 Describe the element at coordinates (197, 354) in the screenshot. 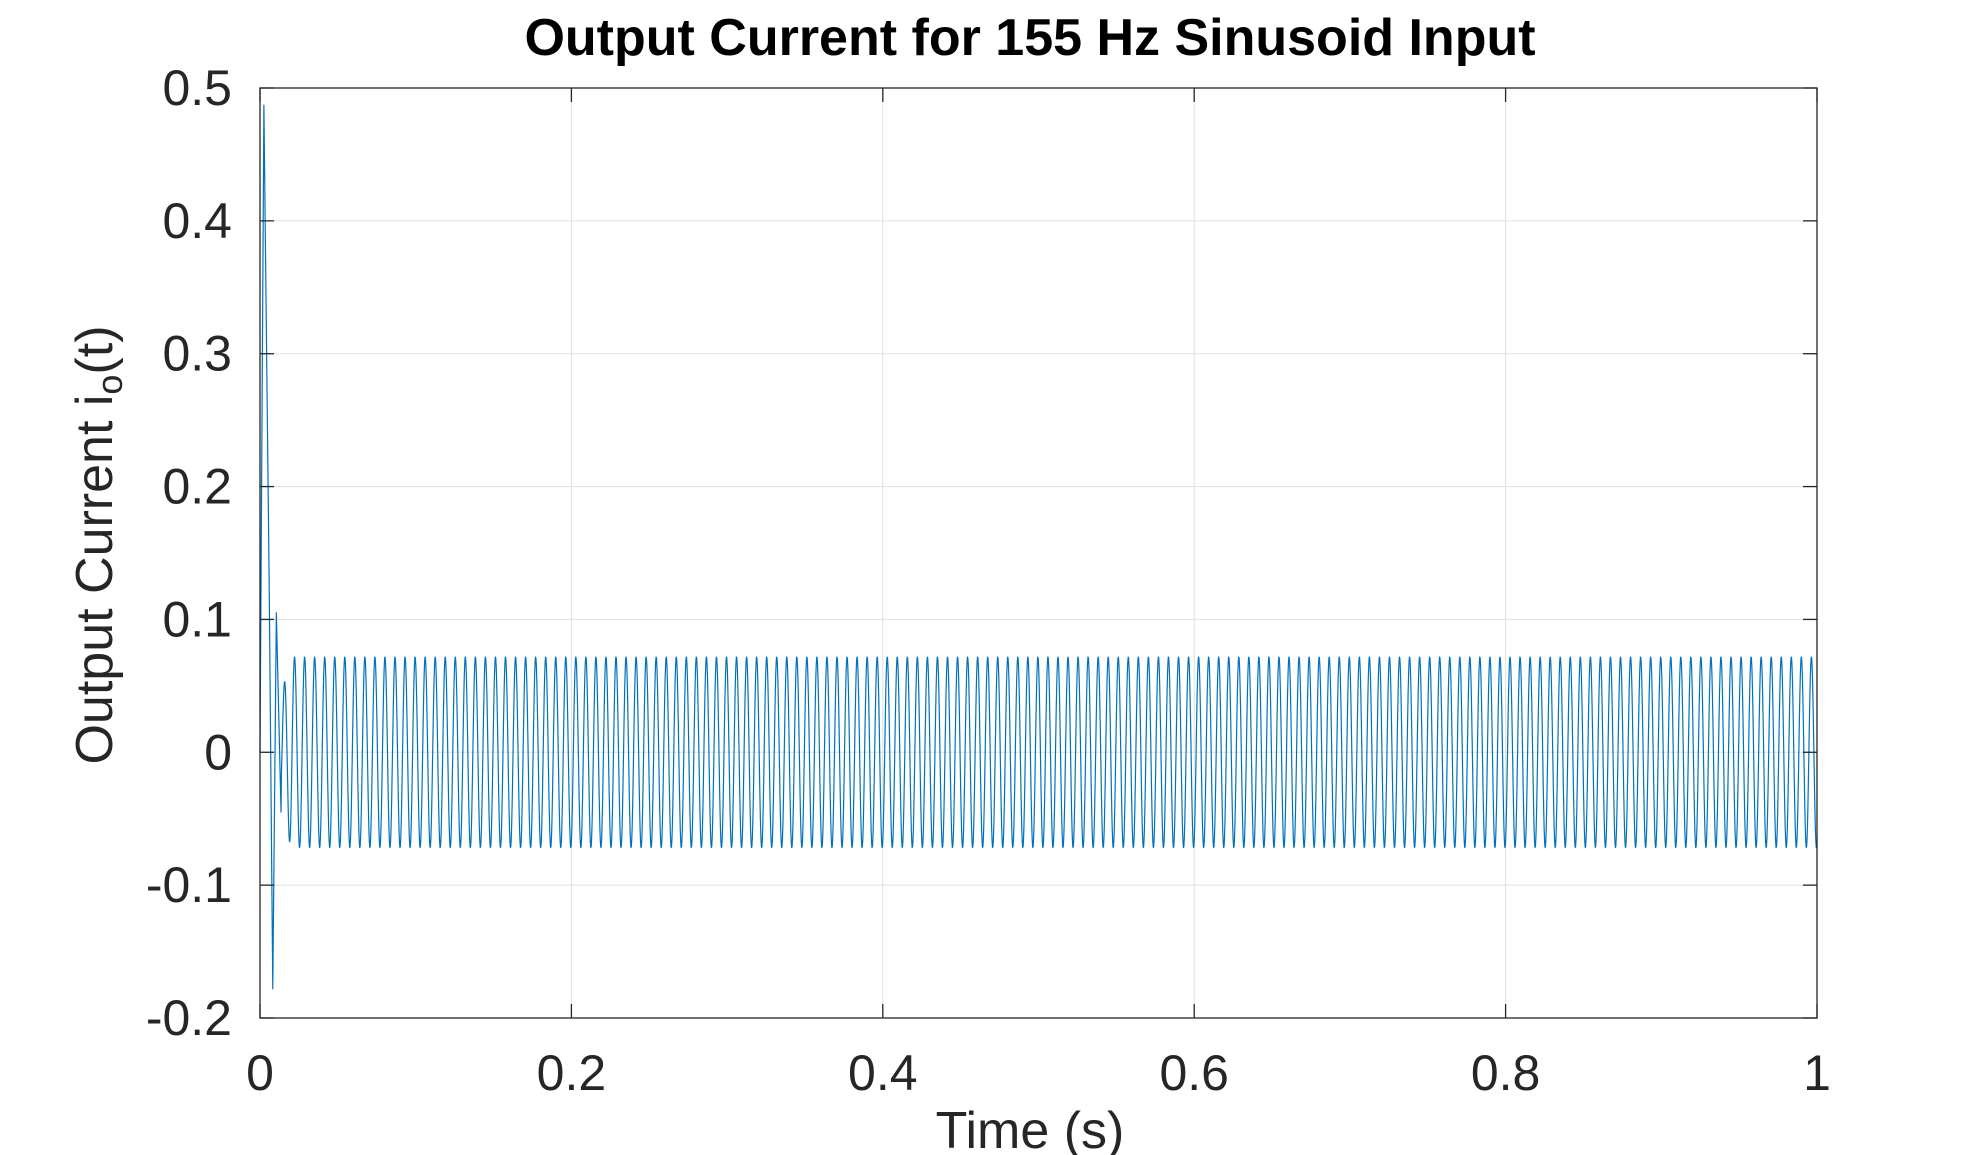

I see `y-tick-label: 0.3` at that location.